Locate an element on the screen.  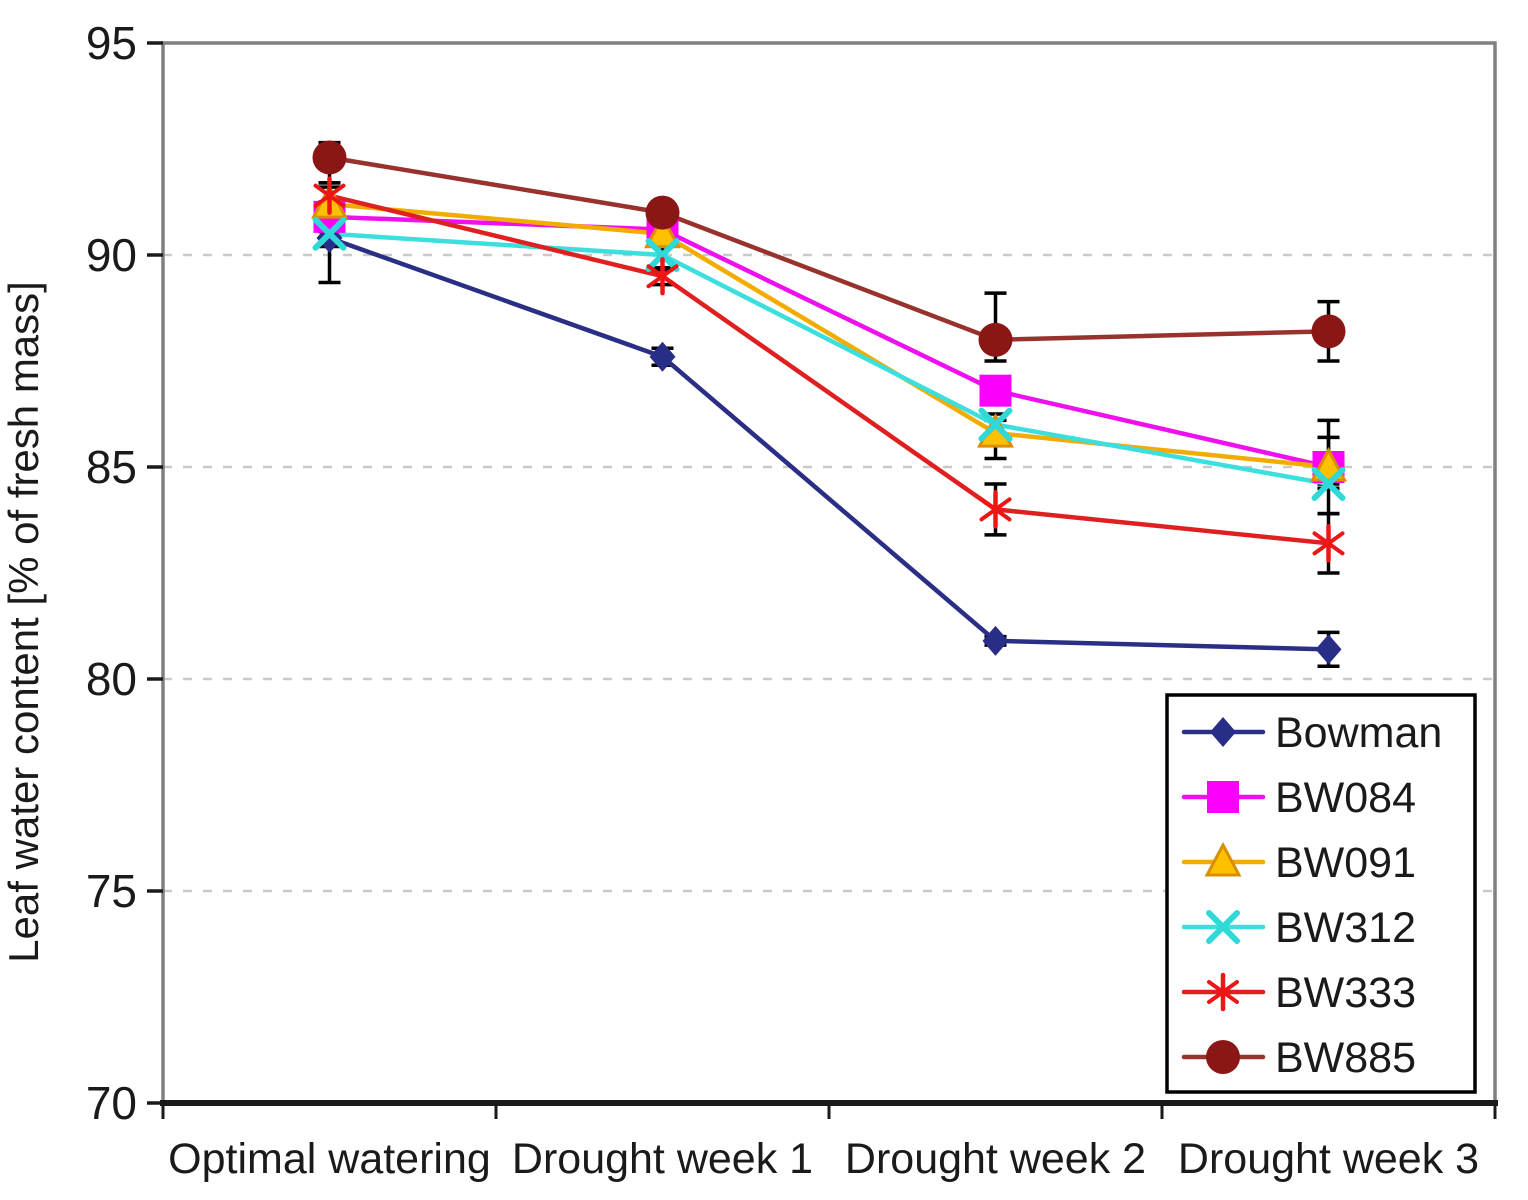
series-line-BW885 is located at coordinates (829, 249).